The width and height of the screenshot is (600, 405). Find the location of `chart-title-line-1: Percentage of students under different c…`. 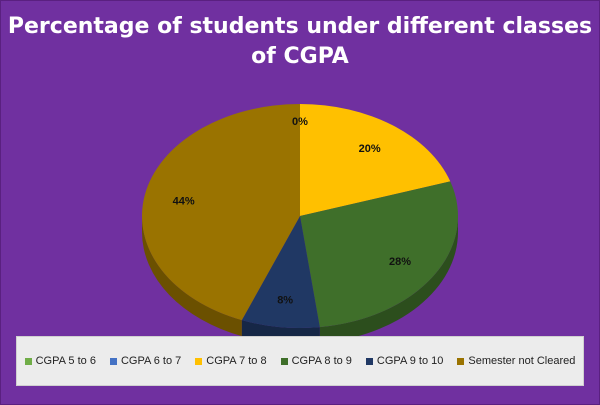

chart-title-line-1: Percentage of students under different c… is located at coordinates (300, 26).